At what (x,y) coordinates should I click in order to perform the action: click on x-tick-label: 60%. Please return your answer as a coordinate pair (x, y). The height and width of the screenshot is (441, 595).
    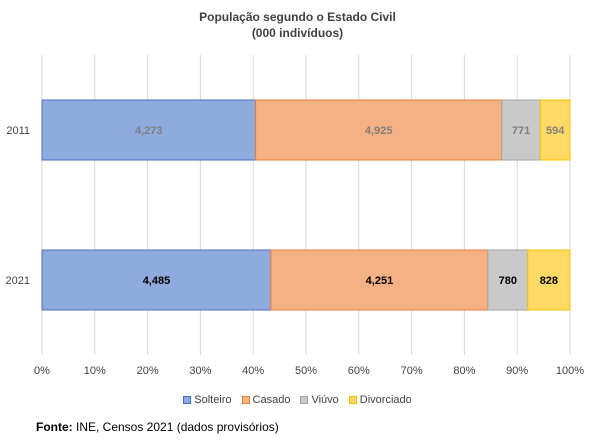
    Looking at the image, I should click on (359, 371).